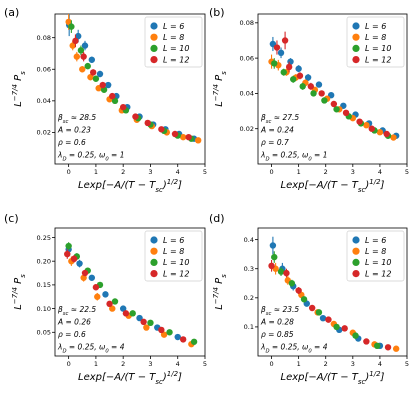  I want to click on panel-label: (c), so click(11, 218).